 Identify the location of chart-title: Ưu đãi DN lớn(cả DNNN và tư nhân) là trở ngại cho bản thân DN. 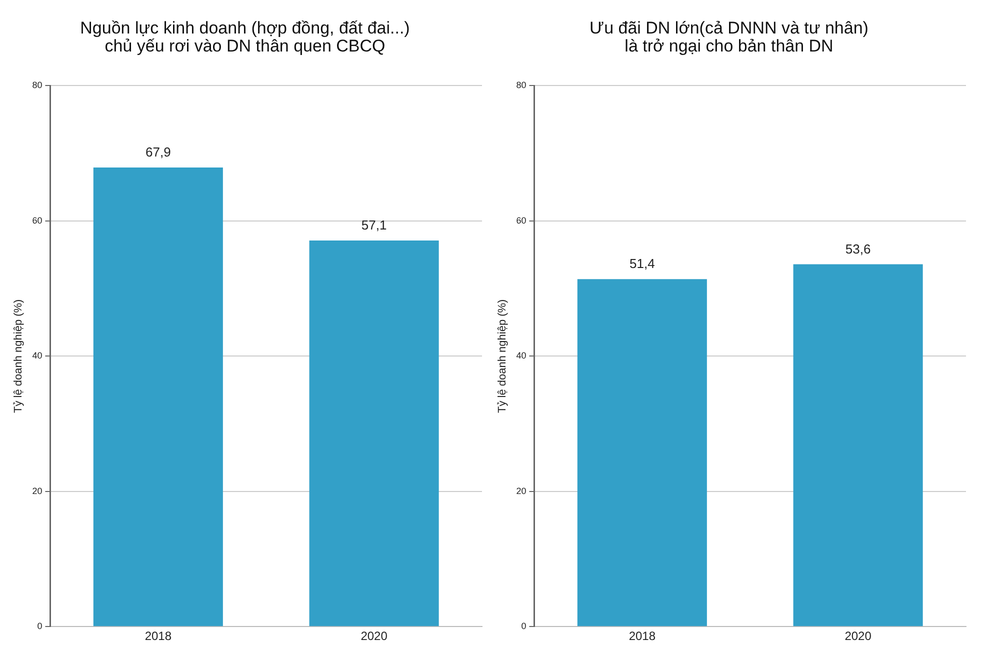
(729, 37).